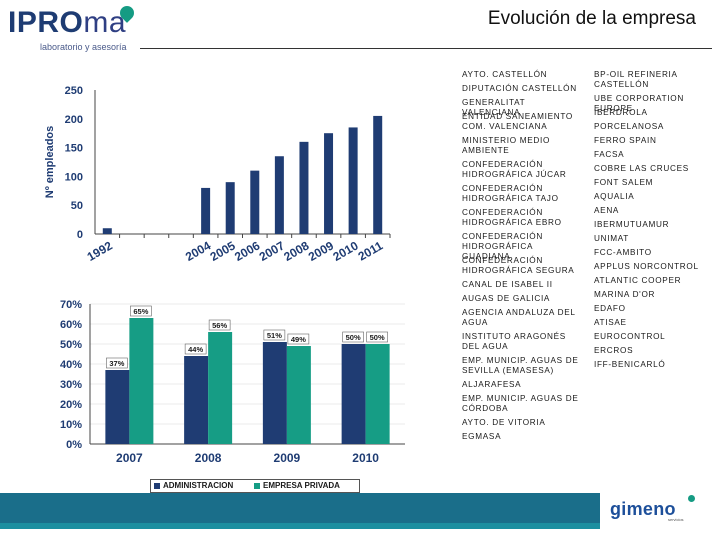 This screenshot has width=720, height=540. What do you see at coordinates (624, 182) in the screenshot?
I see `client-item: FONT SALEM` at bounding box center [624, 182].